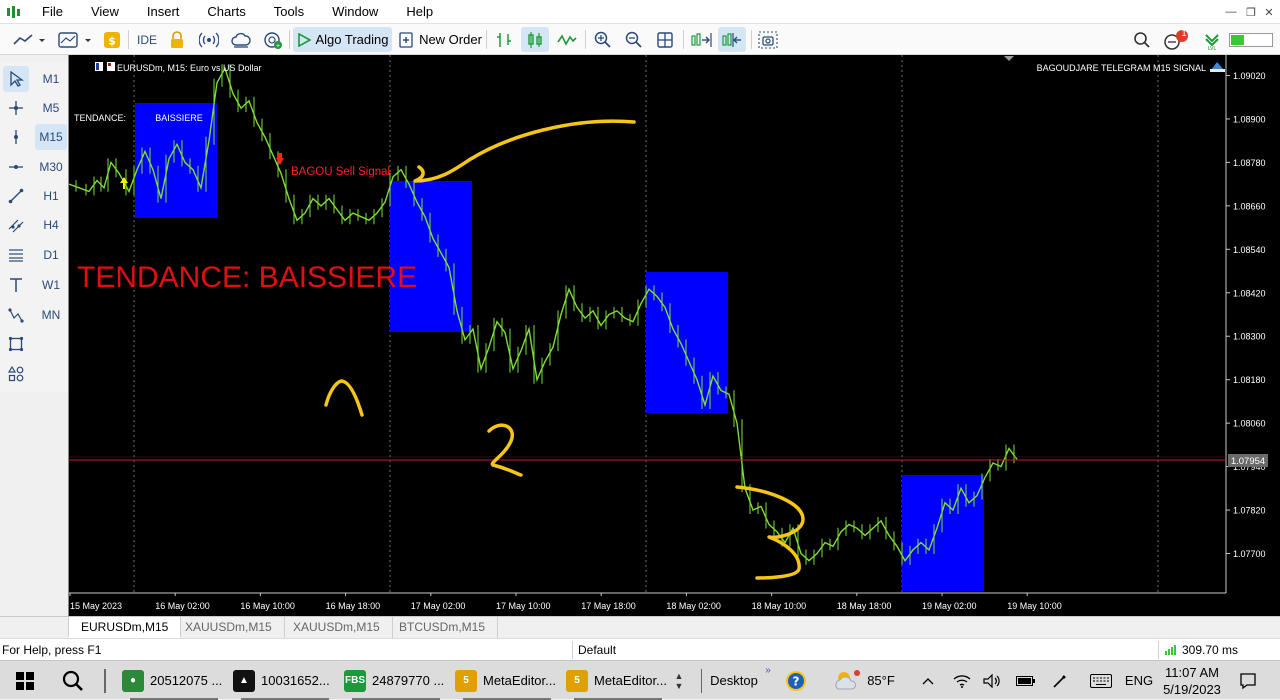 The height and width of the screenshot is (700, 1280). Describe the element at coordinates (440, 39) in the screenshot. I see `new-order-button: New Order` at that location.